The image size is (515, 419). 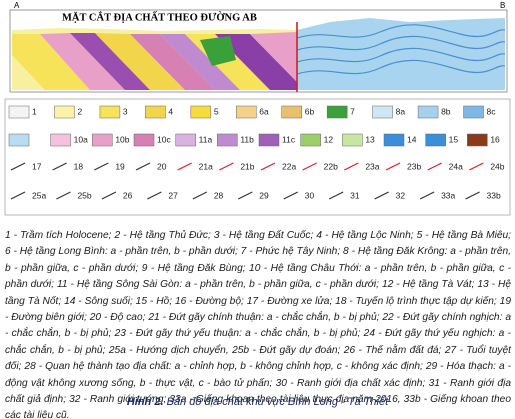 I want to click on section-end: A, so click(x=17, y=5).